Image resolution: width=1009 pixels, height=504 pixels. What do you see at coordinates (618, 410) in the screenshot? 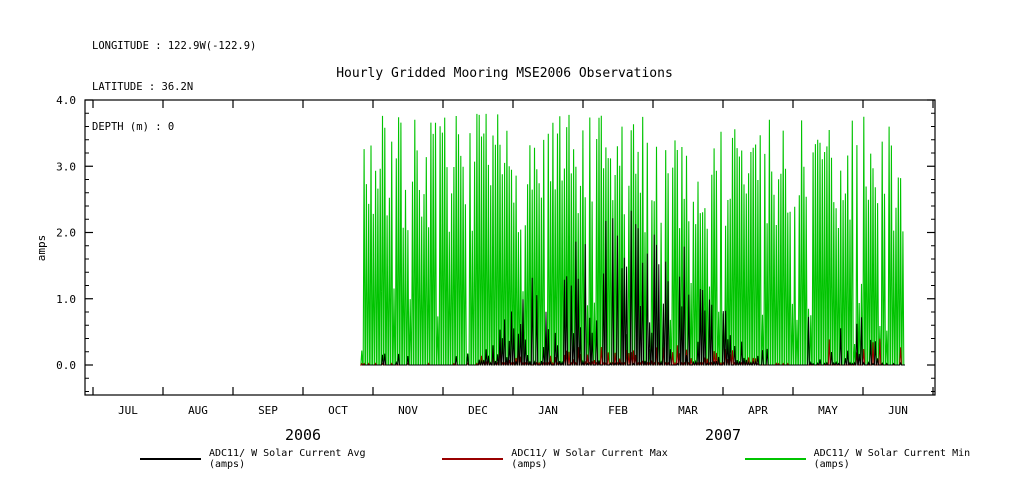
I see `x-tick-label: FEB` at bounding box center [618, 410].